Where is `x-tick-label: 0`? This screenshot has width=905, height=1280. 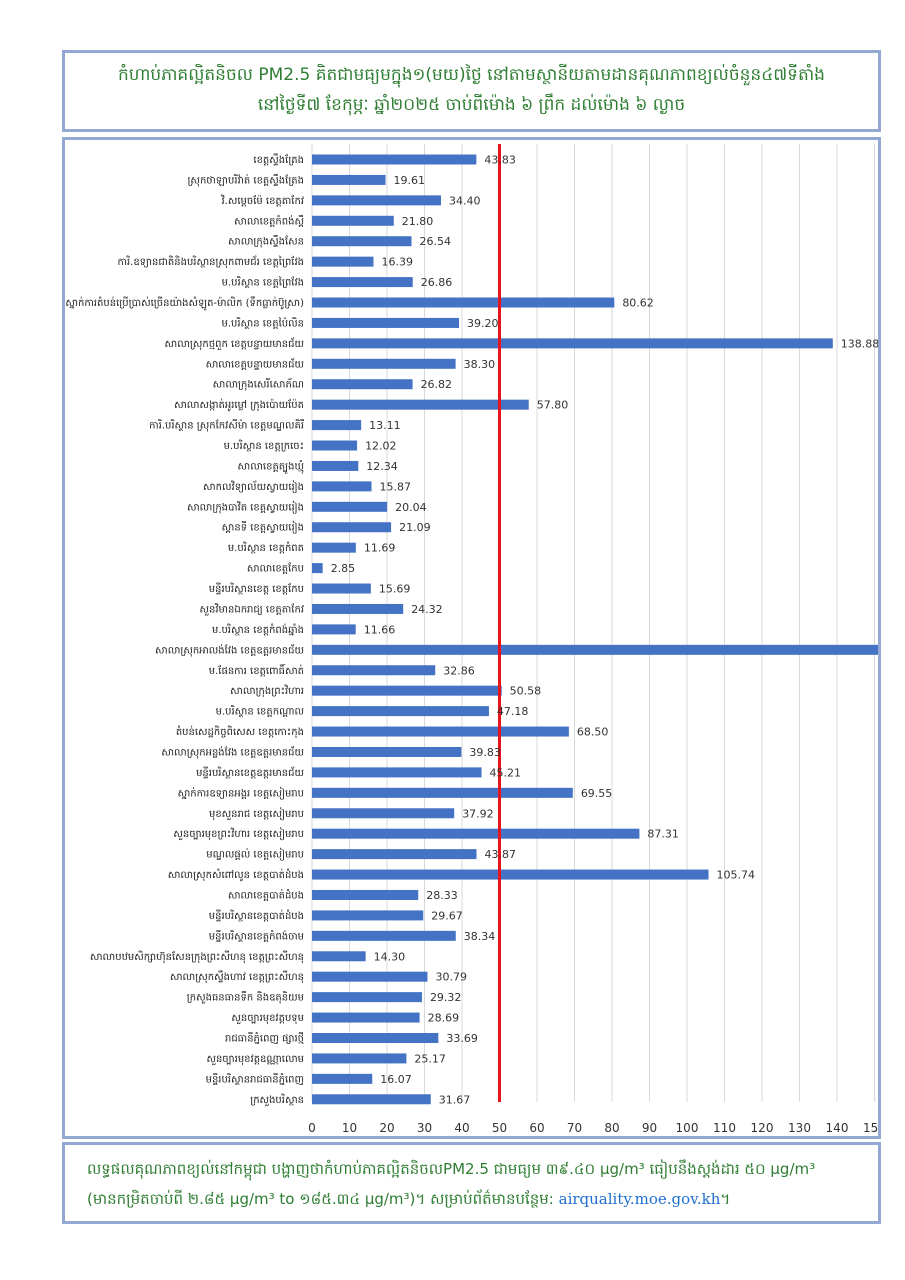 x-tick-label: 0 is located at coordinates (312, 1128).